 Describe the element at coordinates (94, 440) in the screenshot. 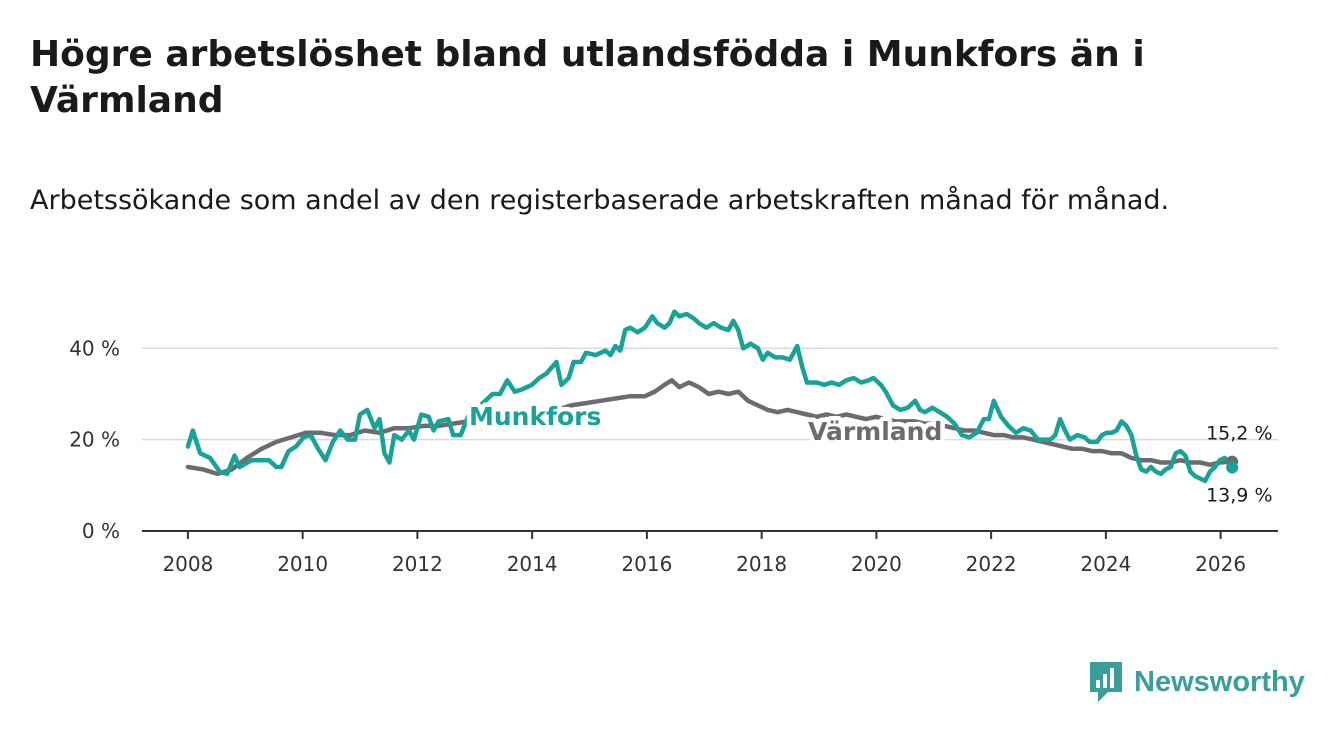

I see `y-tick-label: 20 %` at that location.